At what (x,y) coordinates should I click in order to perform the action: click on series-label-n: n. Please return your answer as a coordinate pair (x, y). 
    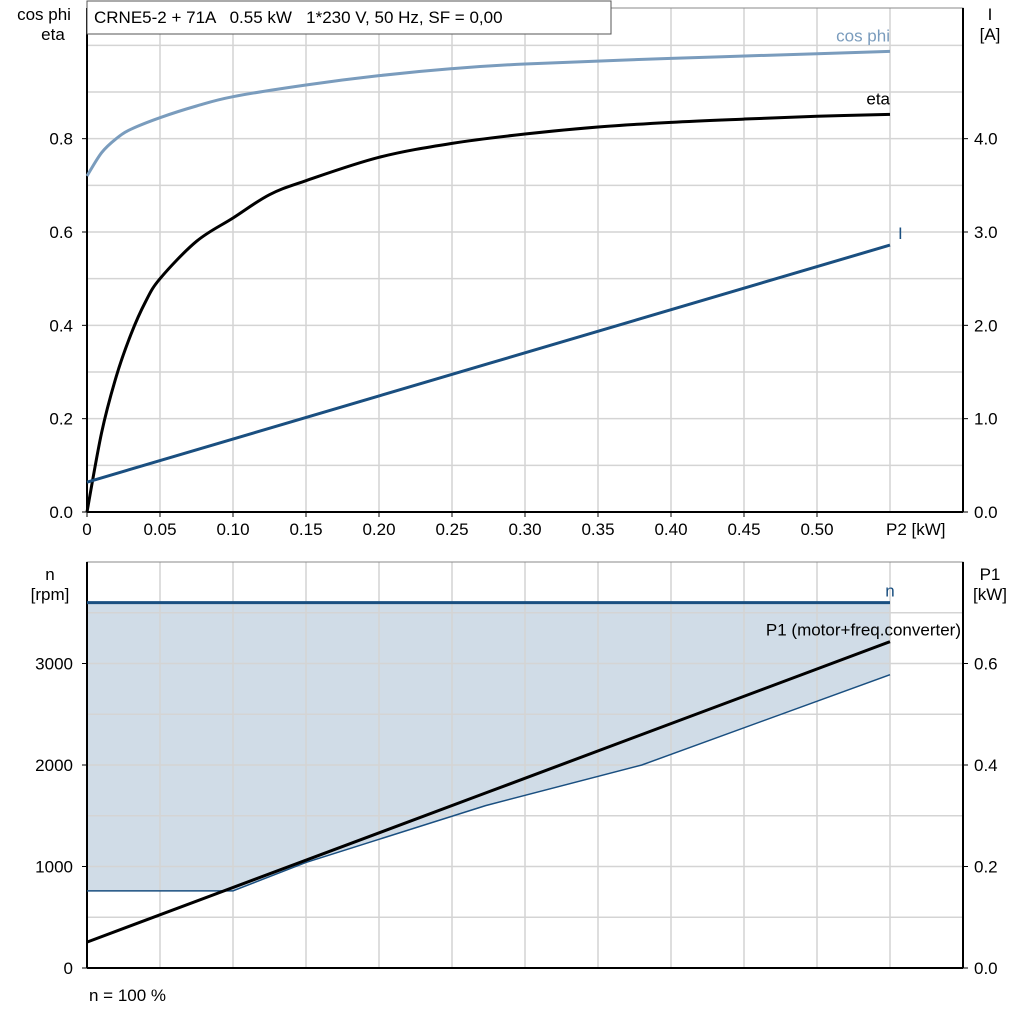
    Looking at the image, I should click on (889, 591).